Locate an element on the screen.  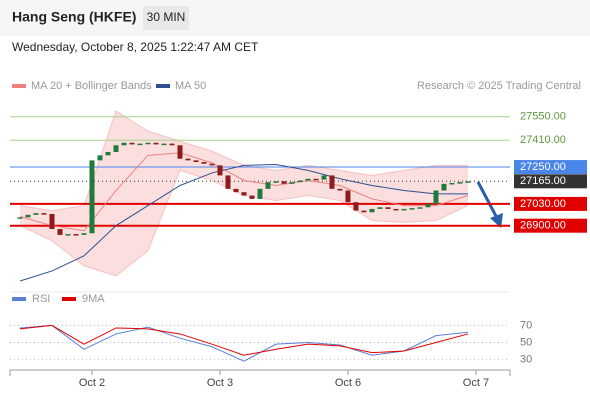
header-bar is located at coordinates (295, 18).